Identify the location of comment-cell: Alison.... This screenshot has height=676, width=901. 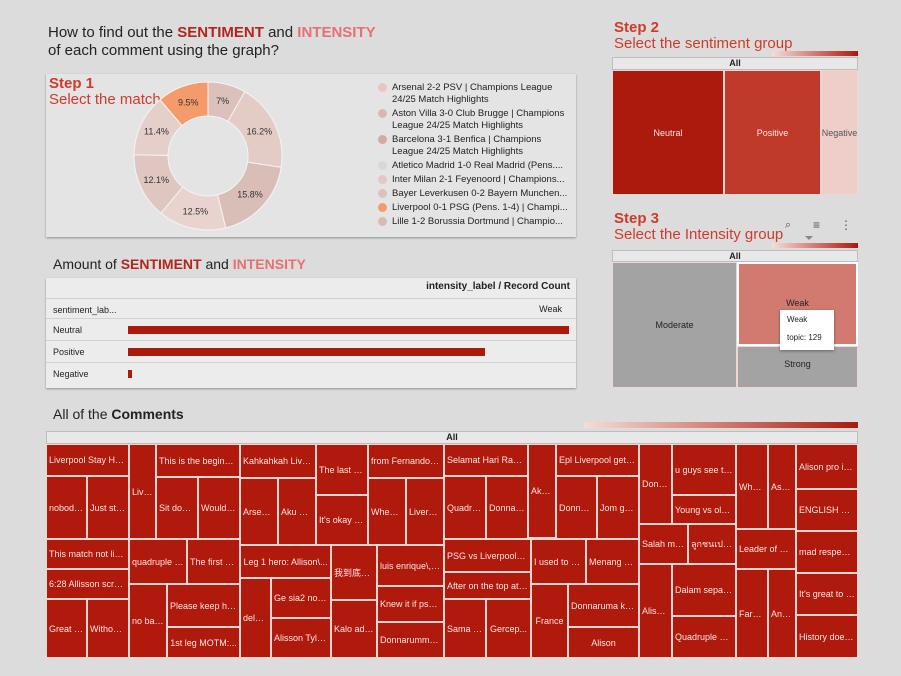
(655, 611).